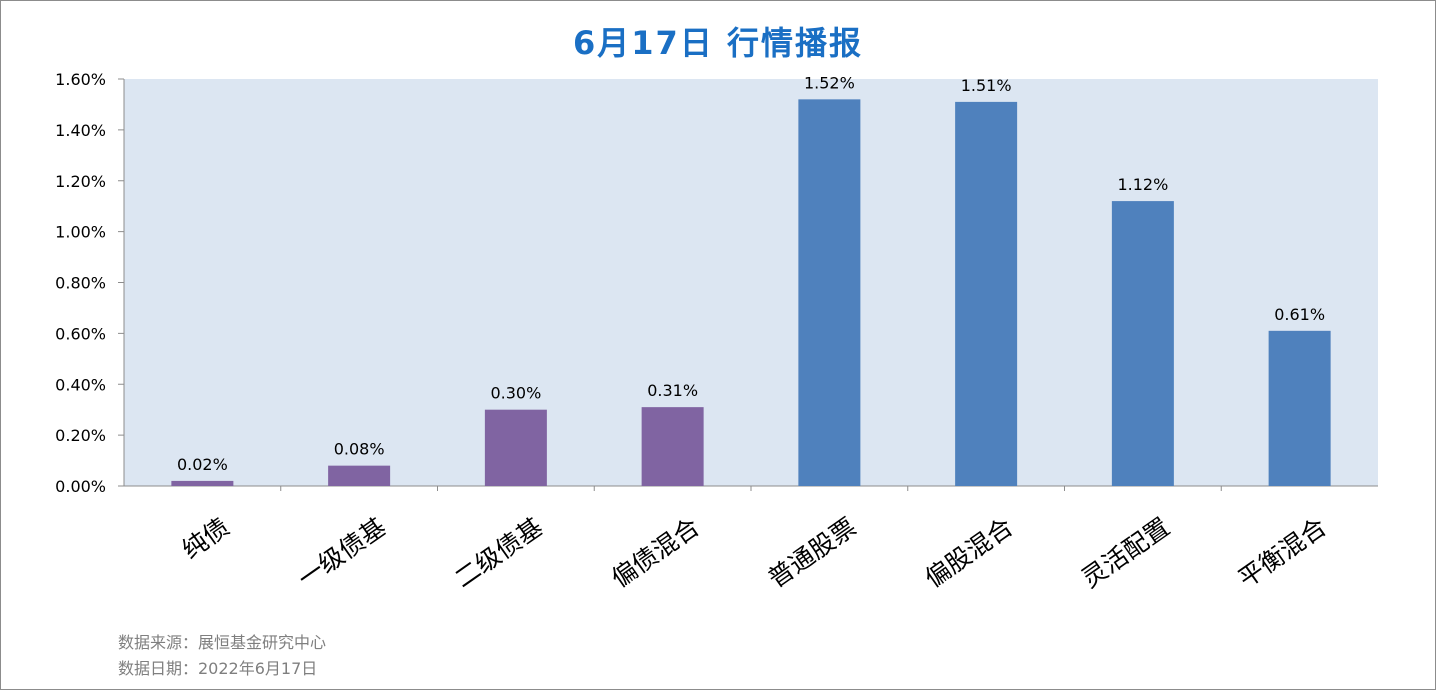 The height and width of the screenshot is (690, 1436). Describe the element at coordinates (222, 642) in the screenshot. I see `data-source-note: 数据来源：展恒基金研究中心` at that location.